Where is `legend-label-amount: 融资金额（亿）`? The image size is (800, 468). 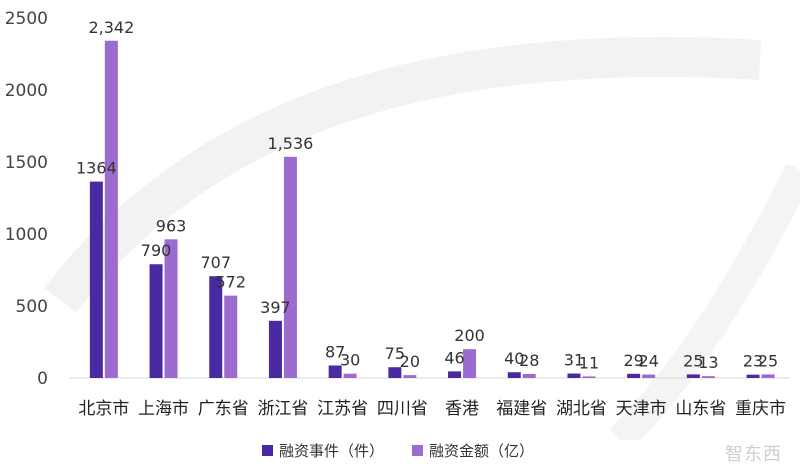
legend-label-amount: 融资金额（亿） is located at coordinates (482, 451).